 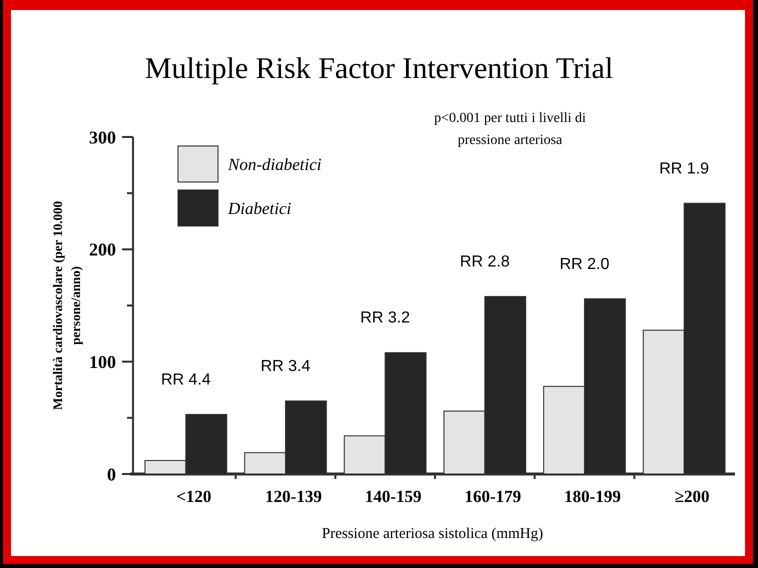 What do you see at coordinates (592, 496) in the screenshot?
I see `x-tick-label: 180-199` at bounding box center [592, 496].